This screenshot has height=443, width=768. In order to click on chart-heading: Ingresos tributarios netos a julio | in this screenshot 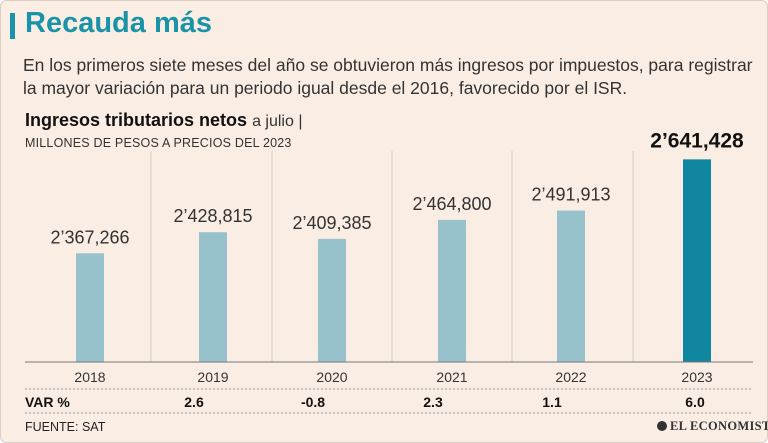, I will do `click(163, 120)`.